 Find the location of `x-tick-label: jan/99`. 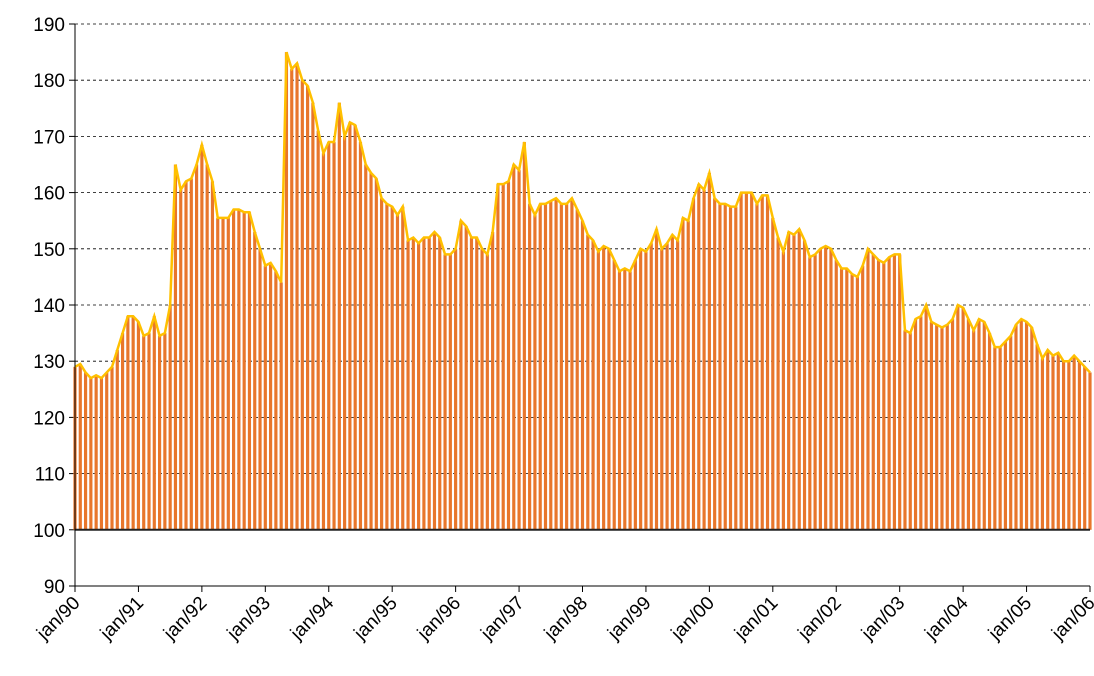

x-tick-label: jan/99 is located at coordinates (629, 619).